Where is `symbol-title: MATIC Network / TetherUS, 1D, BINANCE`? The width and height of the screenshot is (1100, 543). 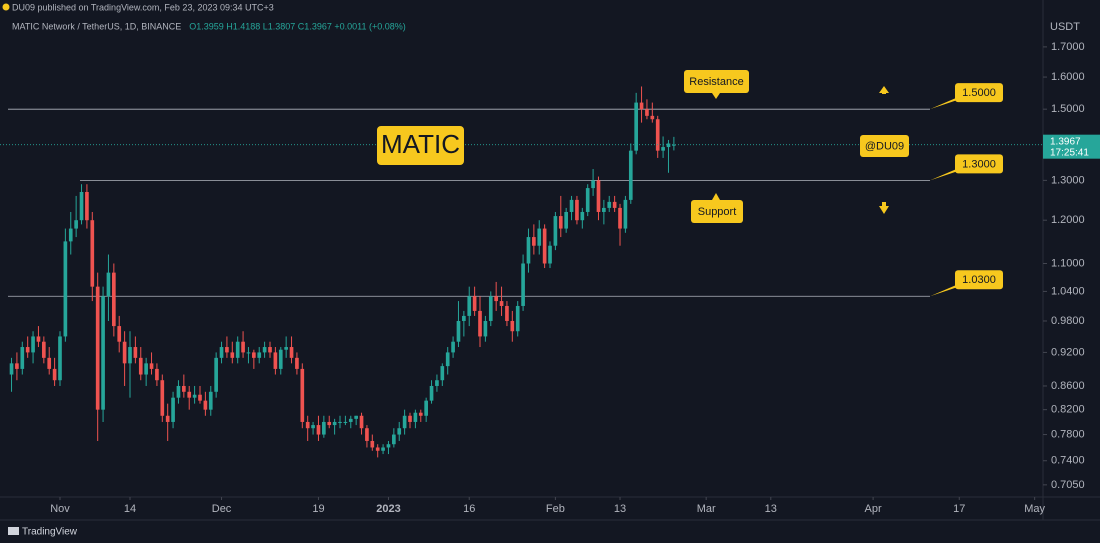 symbol-title: MATIC Network / TetherUS, 1D, BINANCE is located at coordinates (96, 26).